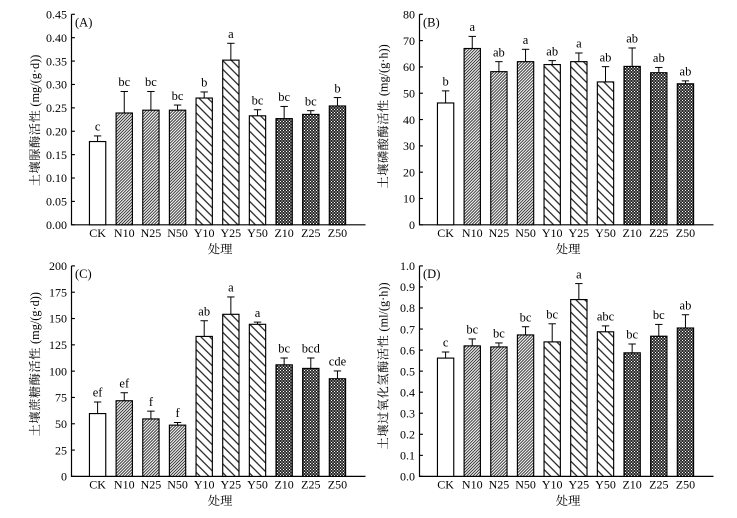  I want to click on svg-text: 0.45, so click(56, 15).